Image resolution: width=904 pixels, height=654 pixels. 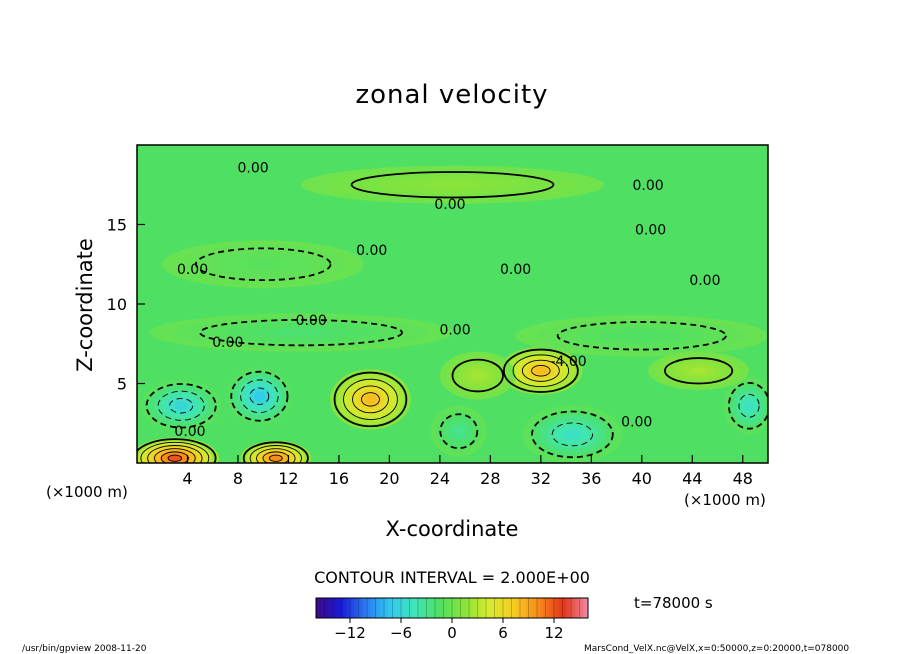 What do you see at coordinates (339, 478) in the screenshot?
I see `x-tick-label: 16` at bounding box center [339, 478].